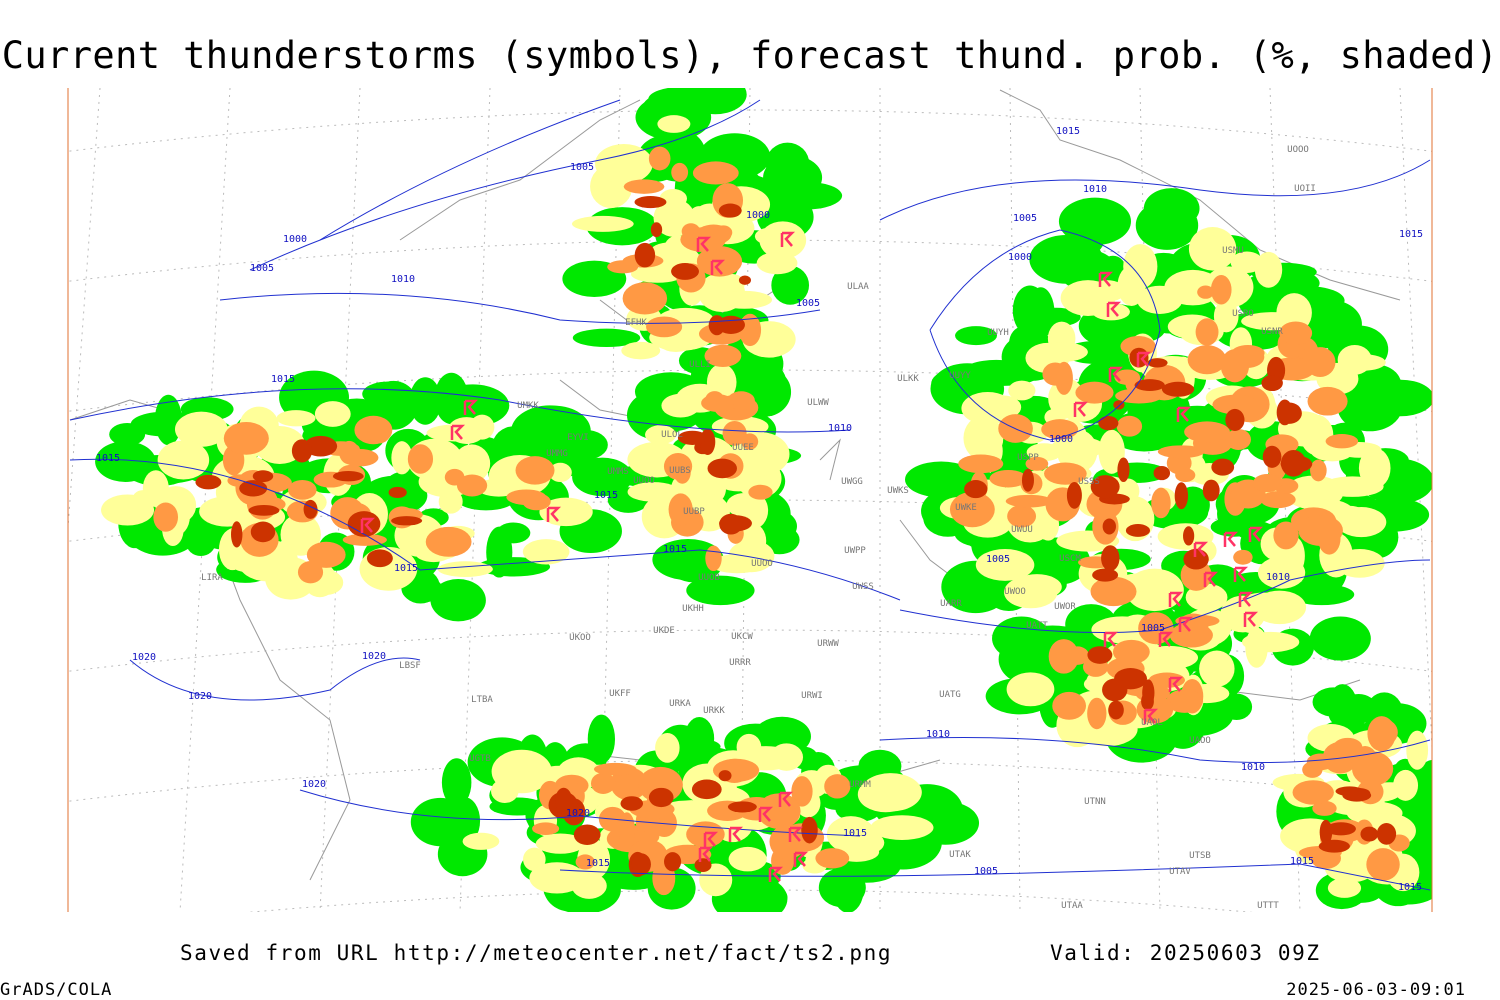 The width and height of the screenshot is (1500, 1000). What do you see at coordinates (1070, 559) in the screenshot?
I see `station-label: USCM` at bounding box center [1070, 559].